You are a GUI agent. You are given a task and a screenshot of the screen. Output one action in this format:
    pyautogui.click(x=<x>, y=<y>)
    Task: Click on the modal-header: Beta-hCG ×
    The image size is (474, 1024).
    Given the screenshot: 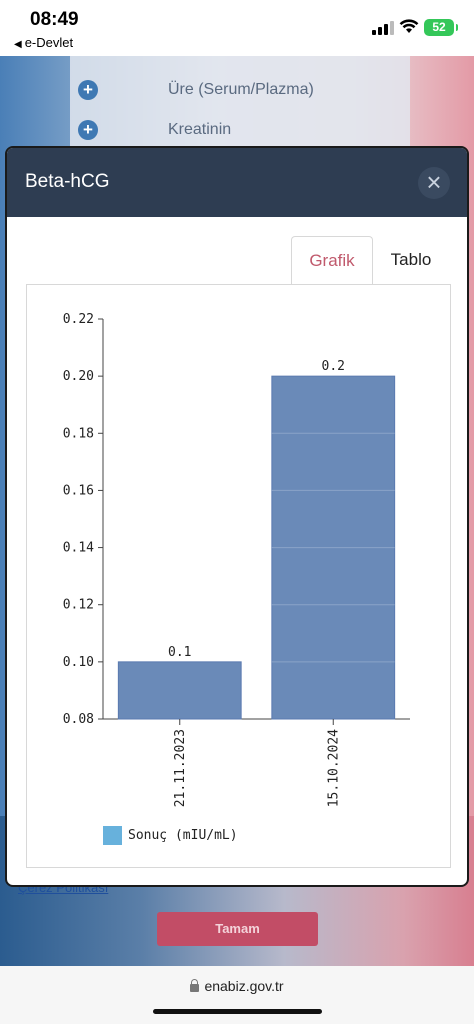 What is the action you would take?
    pyautogui.click(x=237, y=182)
    